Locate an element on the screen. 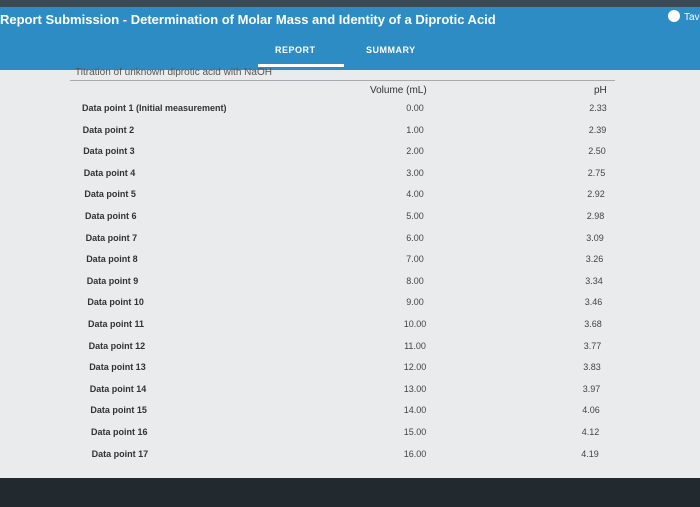 The width and height of the screenshot is (700, 507). row-label: Data point 11 is located at coordinates (116, 324).